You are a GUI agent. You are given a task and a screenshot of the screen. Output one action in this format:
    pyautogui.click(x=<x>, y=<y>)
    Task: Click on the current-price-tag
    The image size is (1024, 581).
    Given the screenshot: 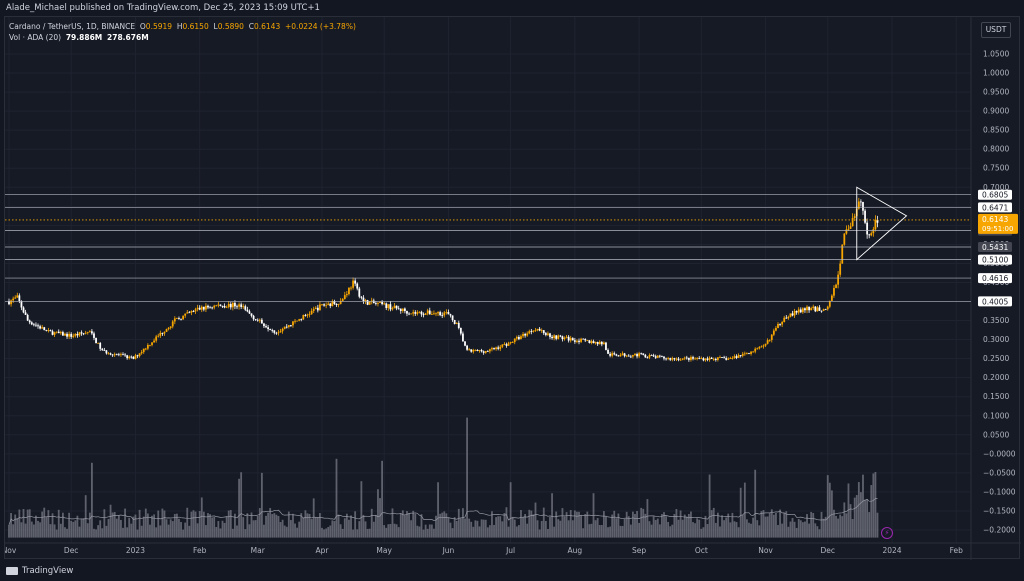 What is the action you would take?
    pyautogui.click(x=998, y=223)
    